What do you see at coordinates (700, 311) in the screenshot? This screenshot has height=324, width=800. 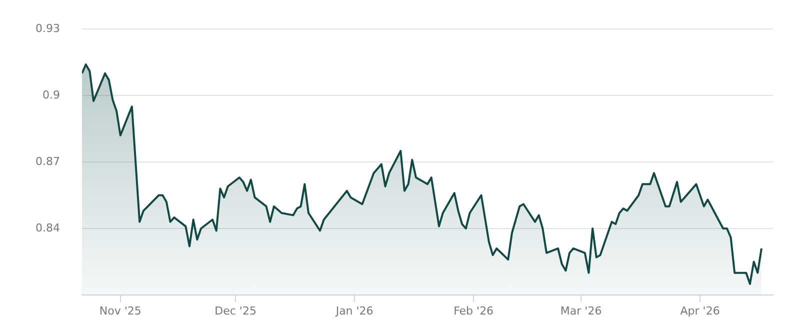 I see `x-tick-label: Apr '26` at bounding box center [700, 311].